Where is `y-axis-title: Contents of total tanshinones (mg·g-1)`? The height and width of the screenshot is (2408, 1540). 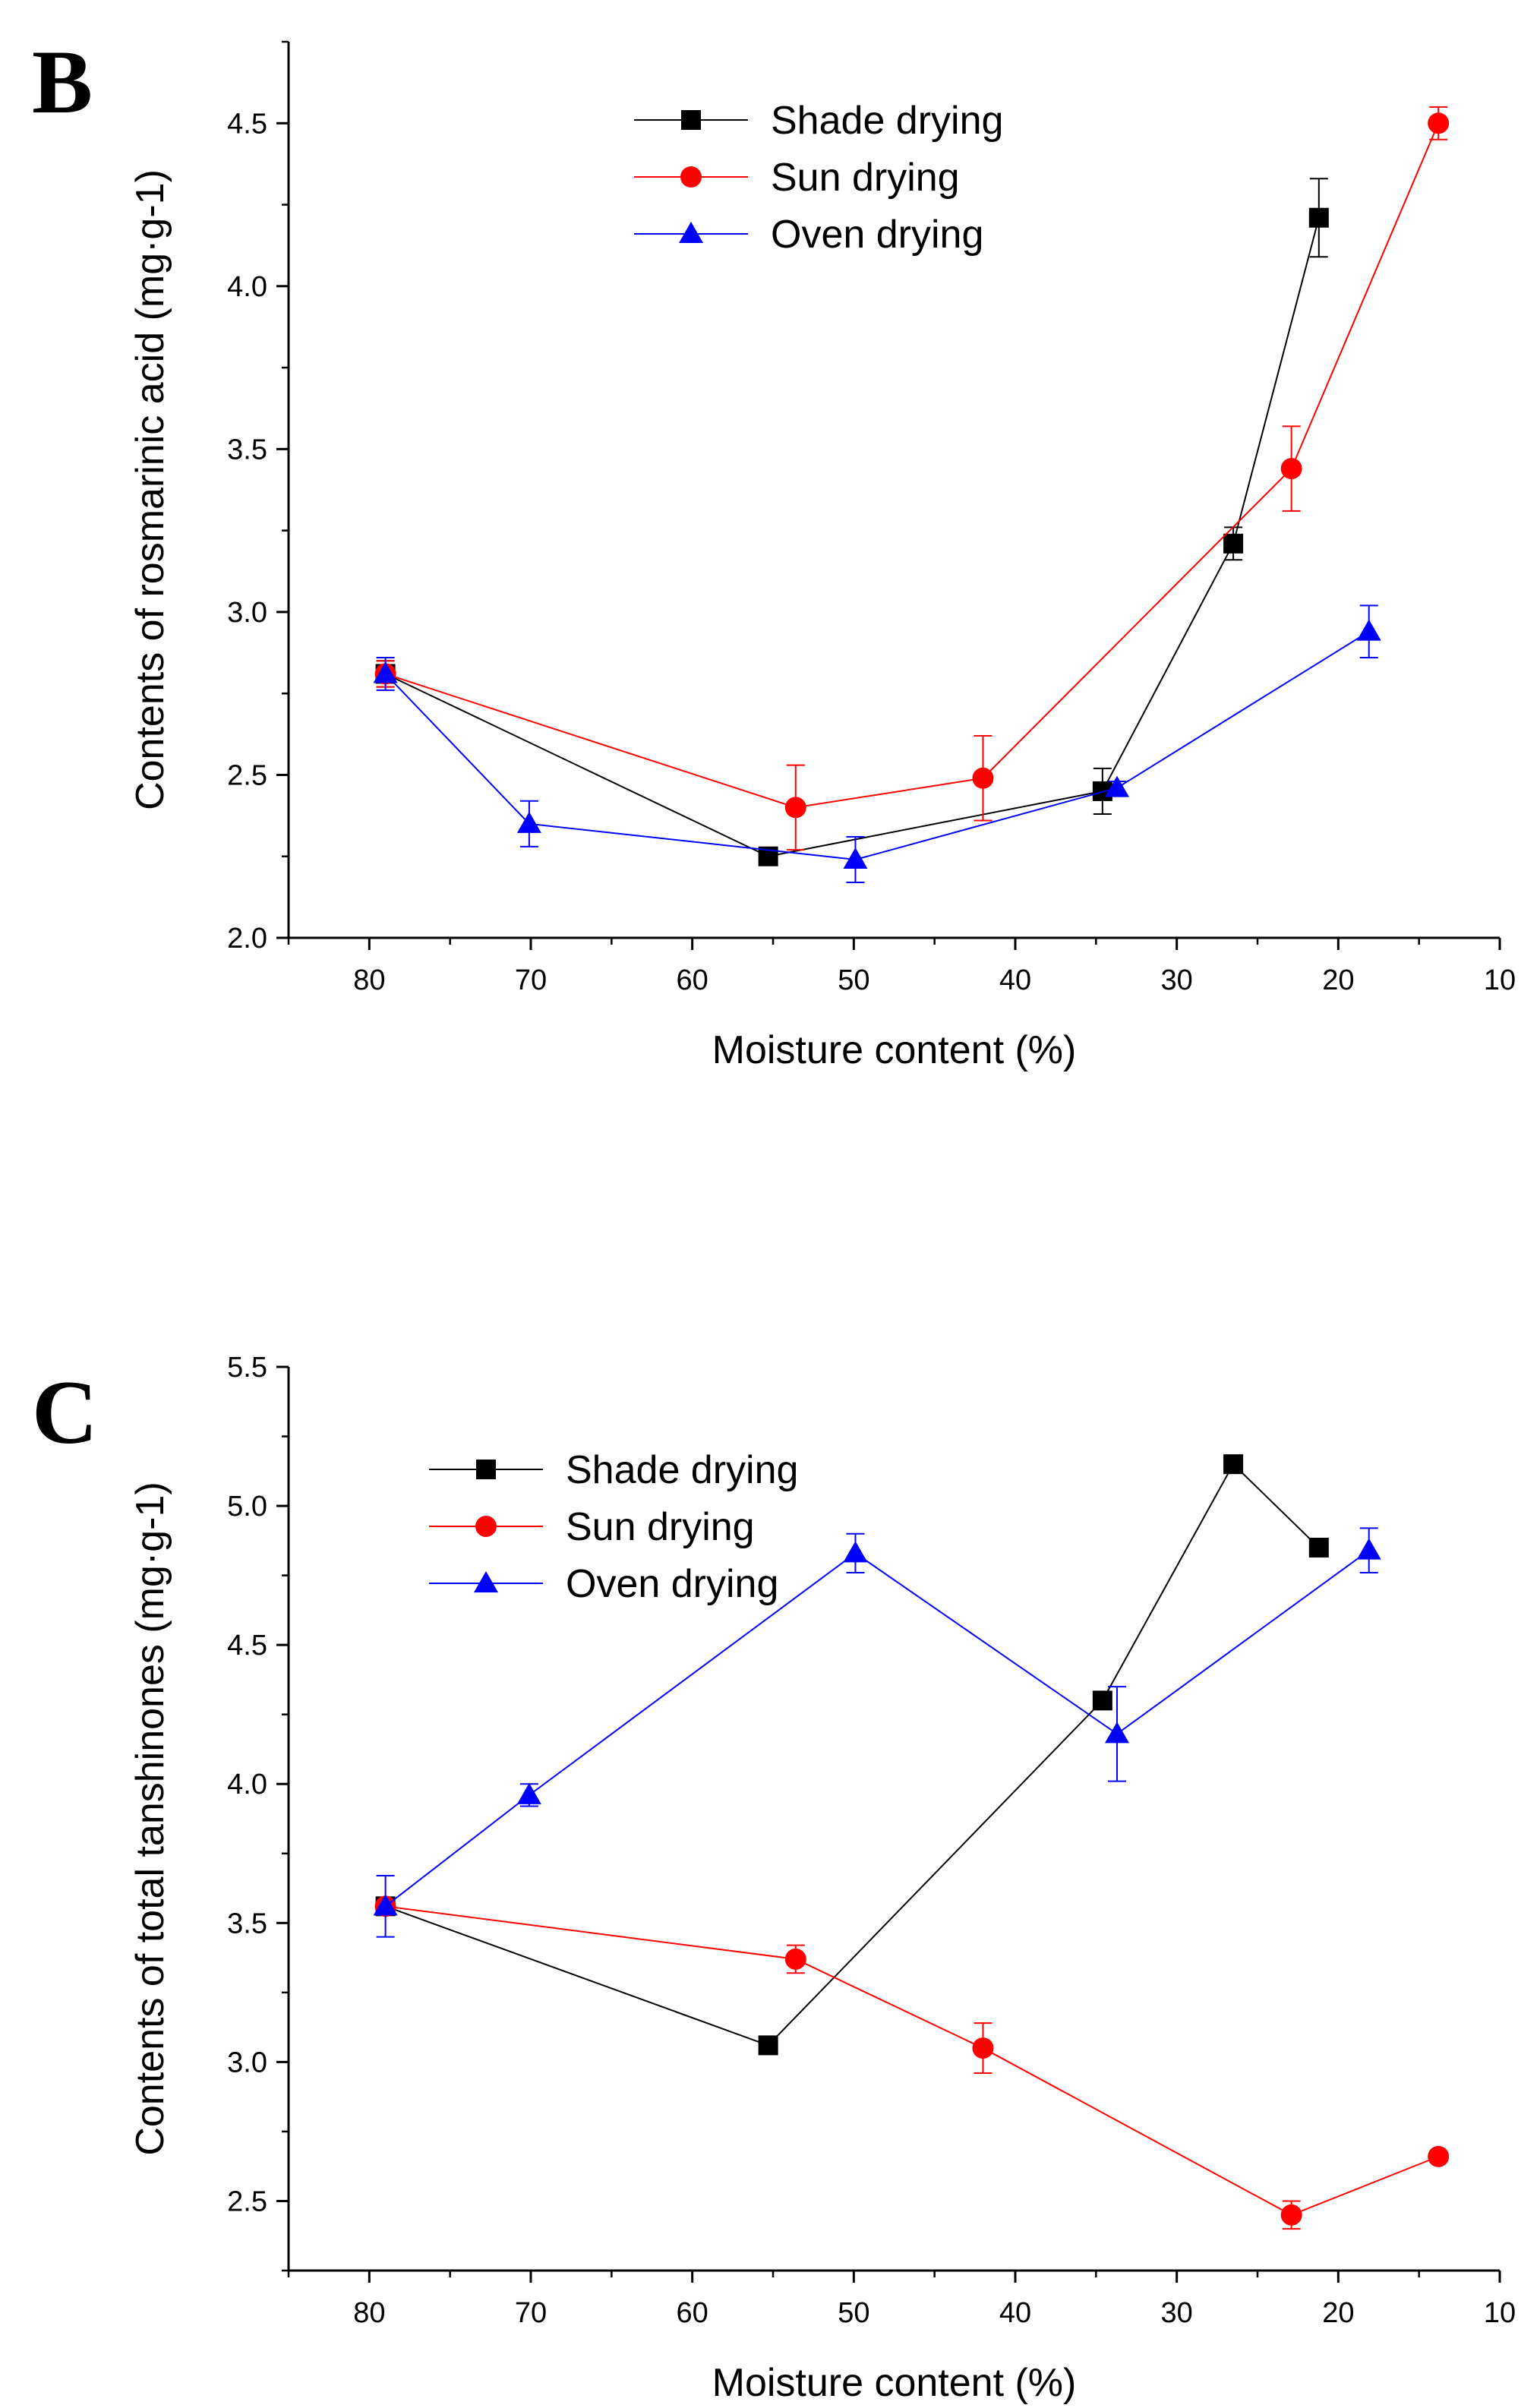
y-axis-title: Contents of total tanshinones (mg·g-1) is located at coordinates (150, 1818).